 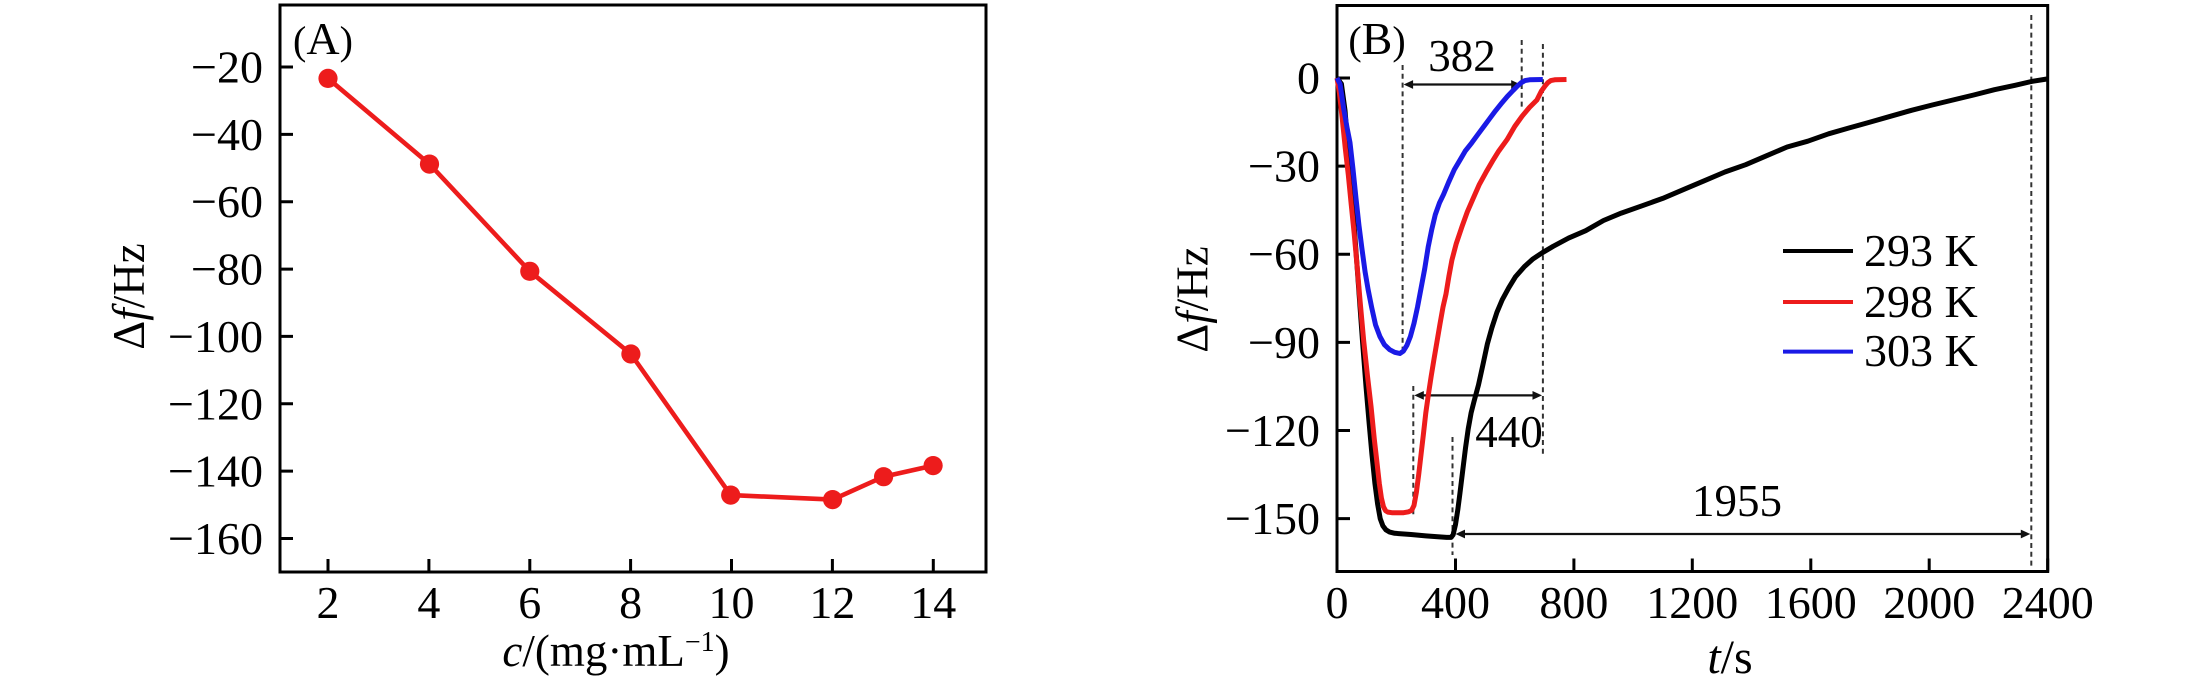 I want to click on svg-text: 12, so click(x=832, y=602).